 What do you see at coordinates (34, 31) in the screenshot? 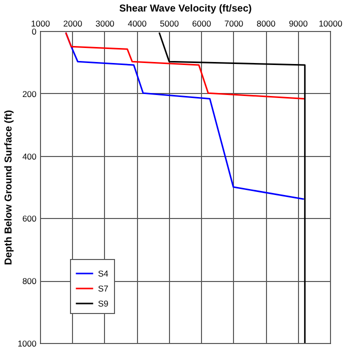
I see `y-tick-label: 0` at bounding box center [34, 31].